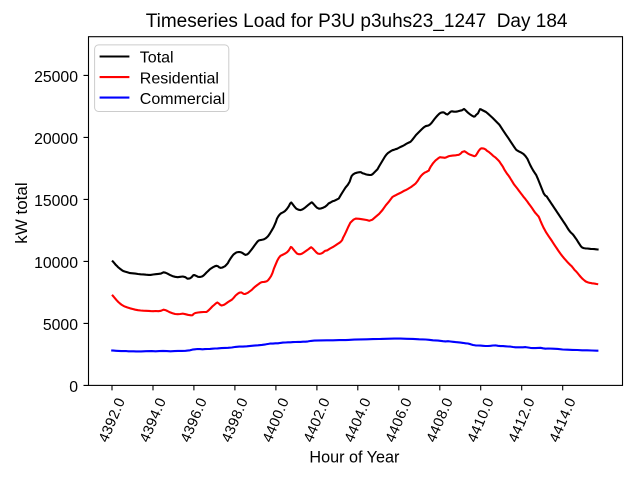 The image size is (640, 485). Describe the element at coordinates (56, 139) in the screenshot. I see `svg-text: 20000` at that location.